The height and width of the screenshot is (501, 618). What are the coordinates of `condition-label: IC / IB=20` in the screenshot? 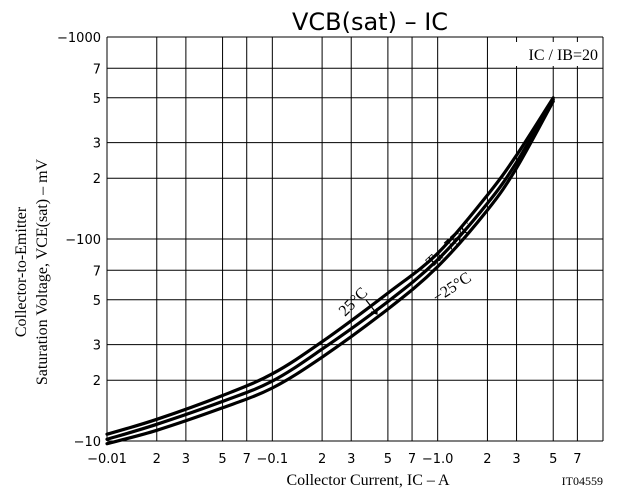 It's located at (563, 55).